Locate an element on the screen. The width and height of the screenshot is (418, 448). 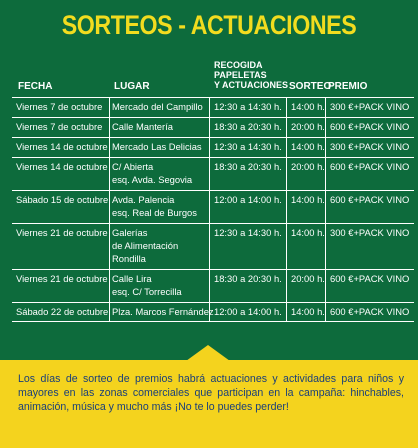
page-title: SORTEOS - ACTUACIONES is located at coordinates (209, 25).